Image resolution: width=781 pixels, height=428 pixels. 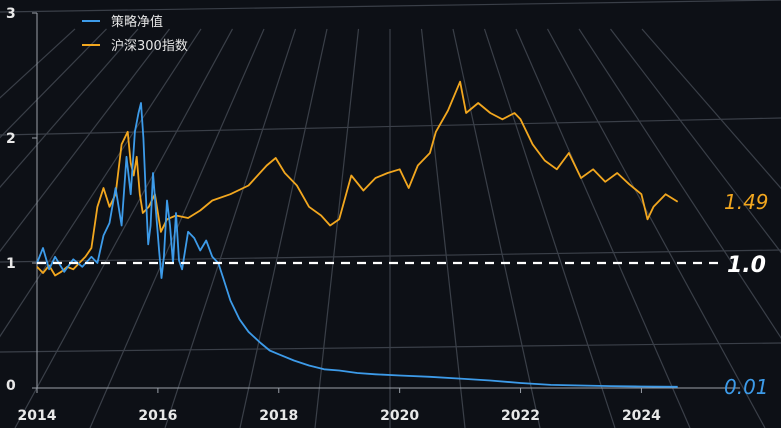 I want to click on y-tick-label: 1, so click(x=11, y=264).